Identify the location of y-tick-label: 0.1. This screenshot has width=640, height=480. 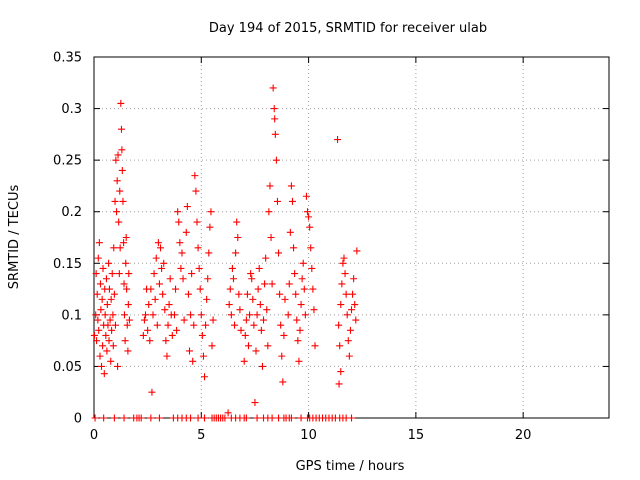
(71, 315).